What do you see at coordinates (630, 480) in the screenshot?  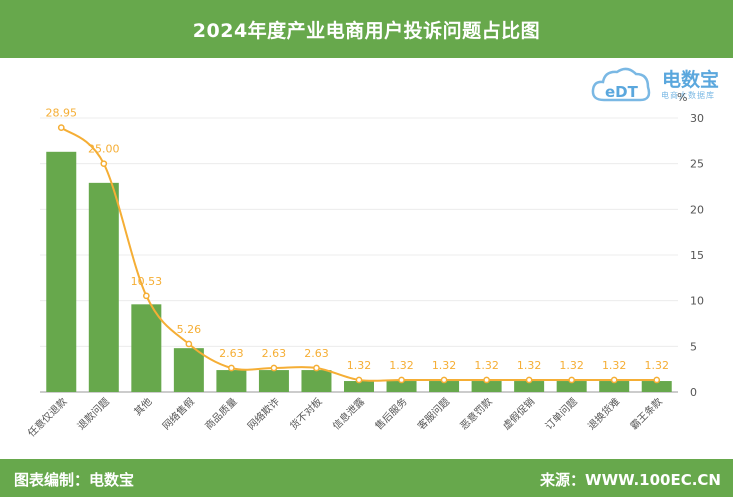 I see `footer-source: 来源：WWW.100EC.CN` at bounding box center [630, 480].